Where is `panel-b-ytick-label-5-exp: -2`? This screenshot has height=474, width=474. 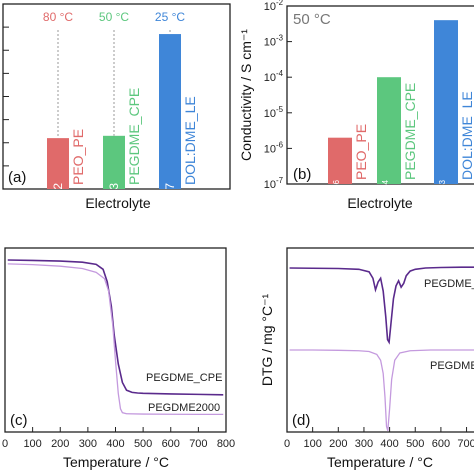
panel-b-ytick-label-5-exp: -2 is located at coordinates (279, 3).